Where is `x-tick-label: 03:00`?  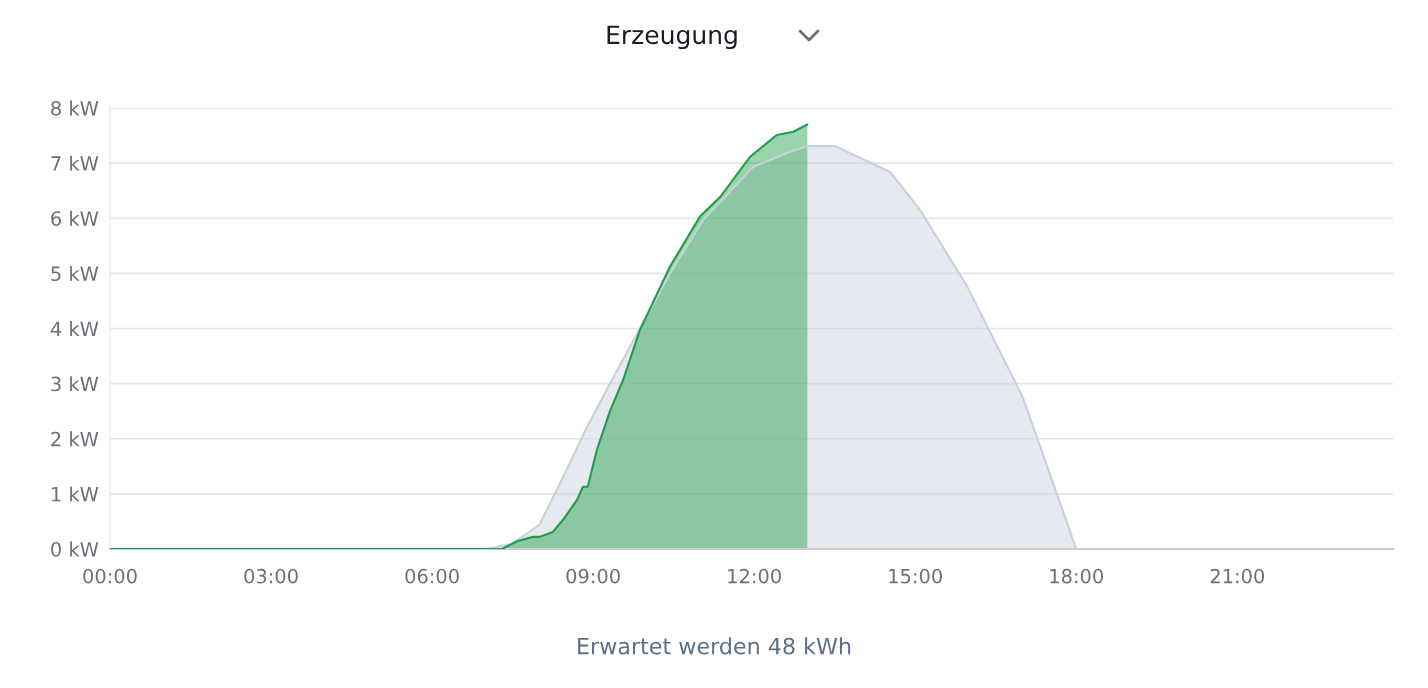
x-tick-label: 03:00 is located at coordinates (271, 576).